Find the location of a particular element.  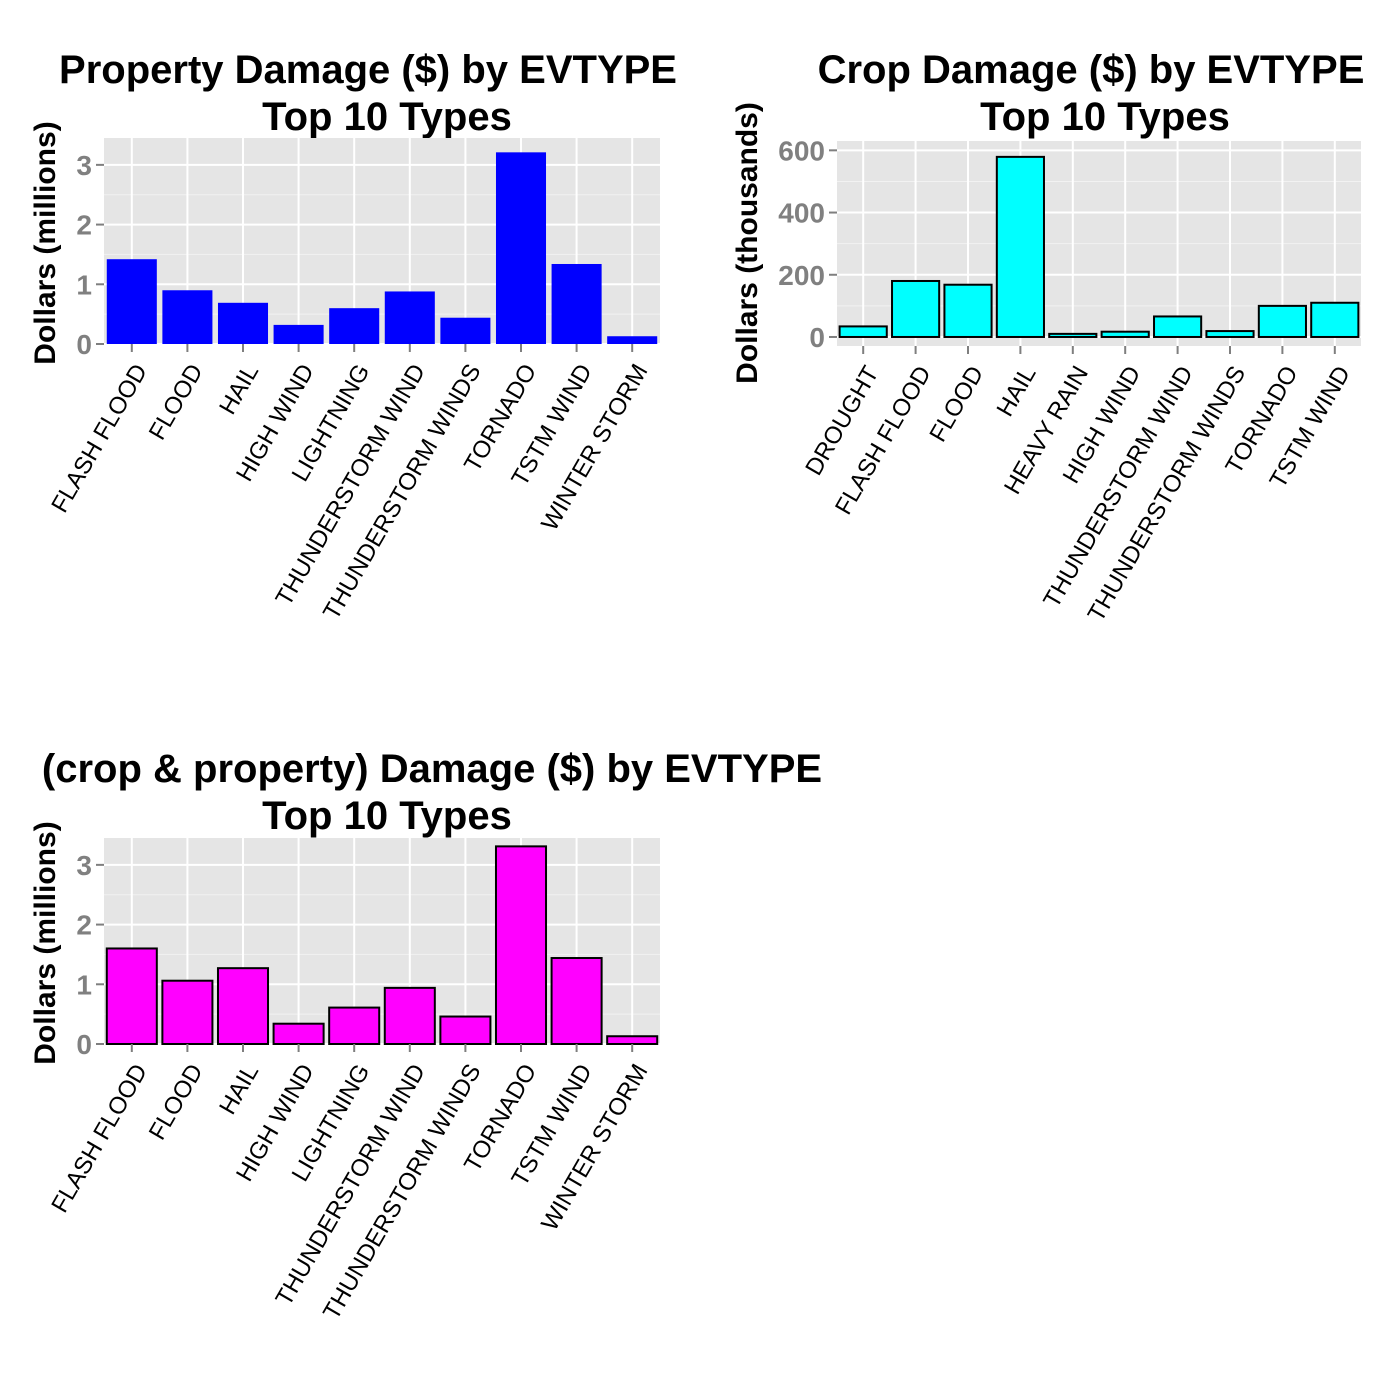

chart-title-line1: (crop & property) Damage ($) by EVTYPE is located at coordinates (432, 769).